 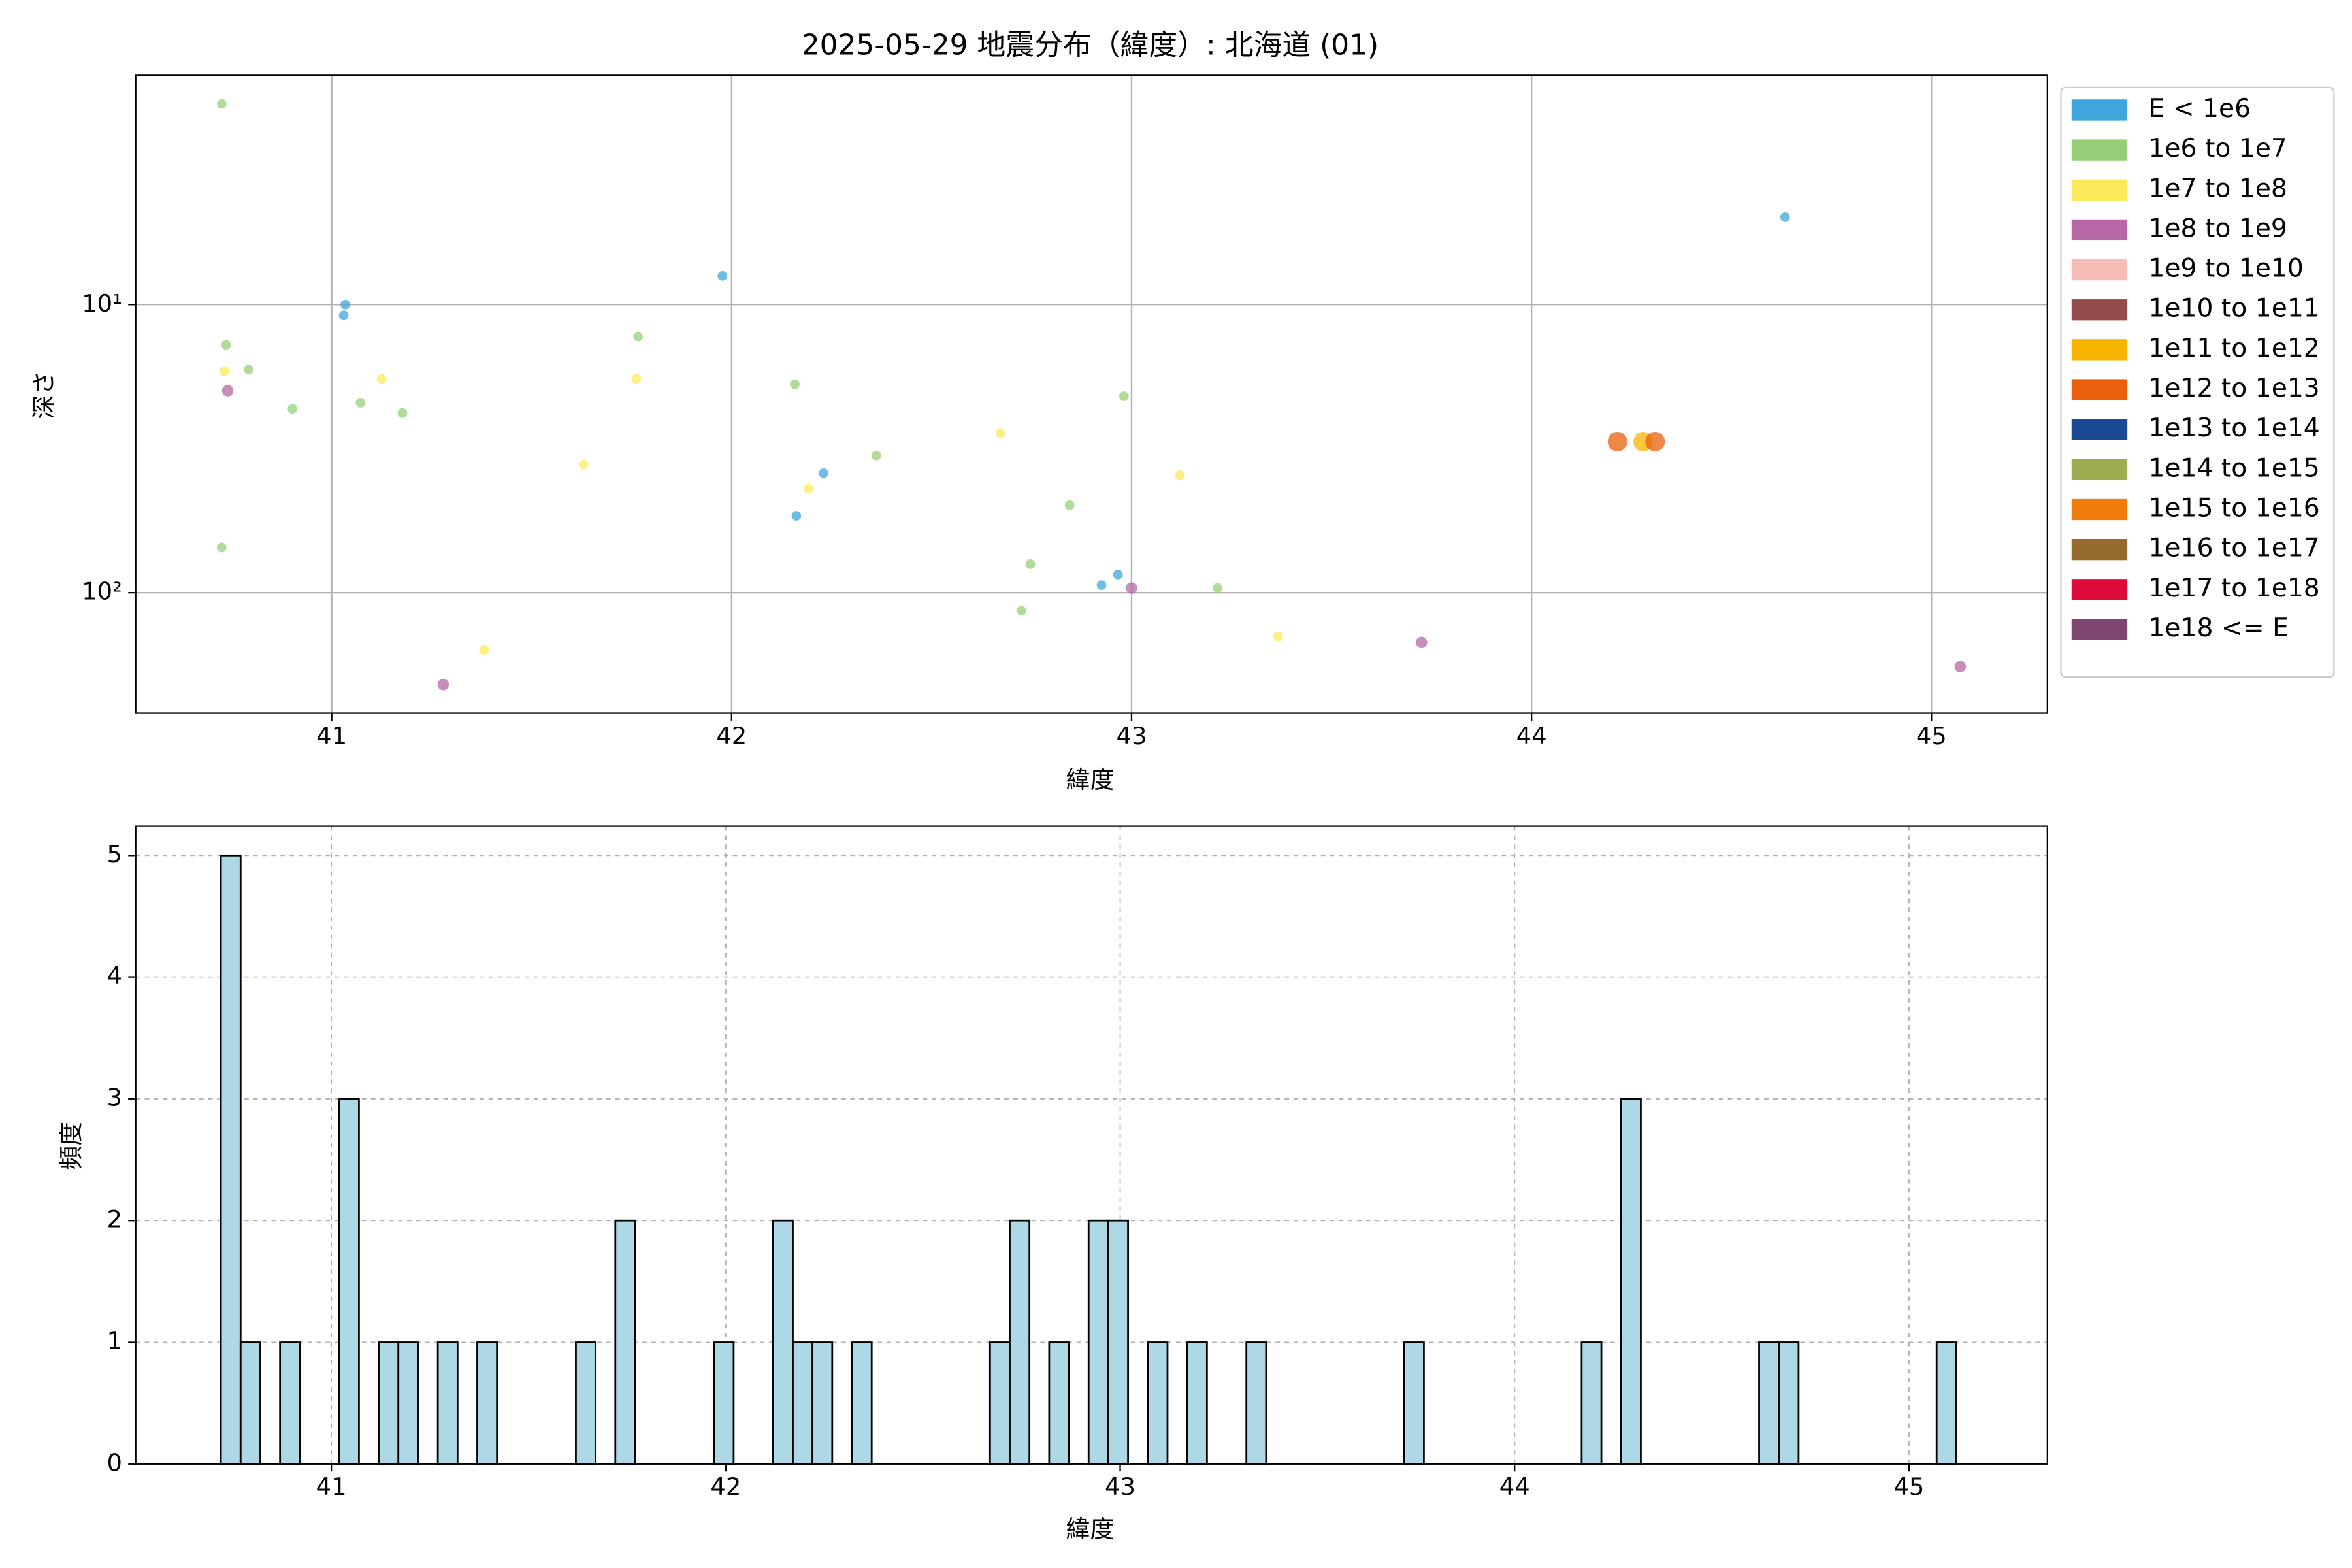 I want to click on legend-label: 1e16 to 1e17, so click(x=2233, y=548).